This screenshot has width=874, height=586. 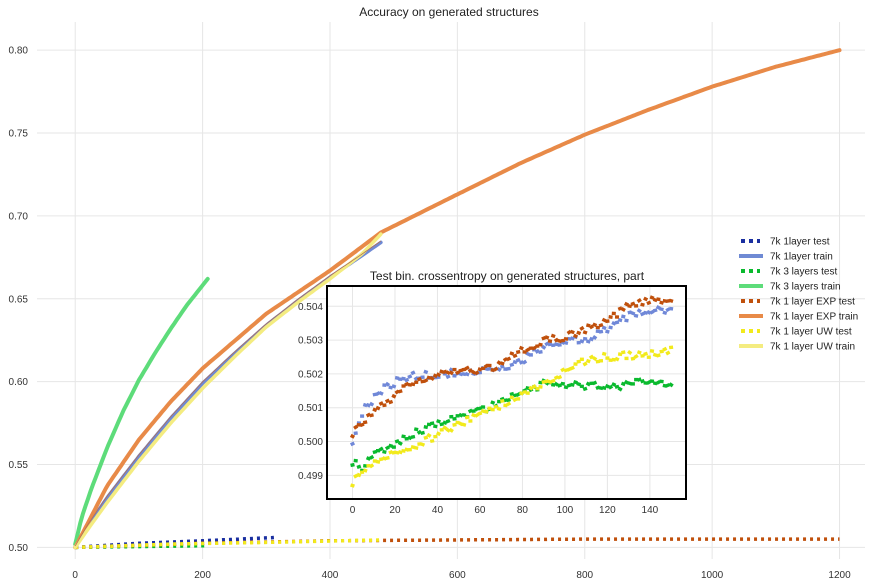 What do you see at coordinates (353, 510) in the screenshot?
I see `inset-x-tick-label: 0` at bounding box center [353, 510].